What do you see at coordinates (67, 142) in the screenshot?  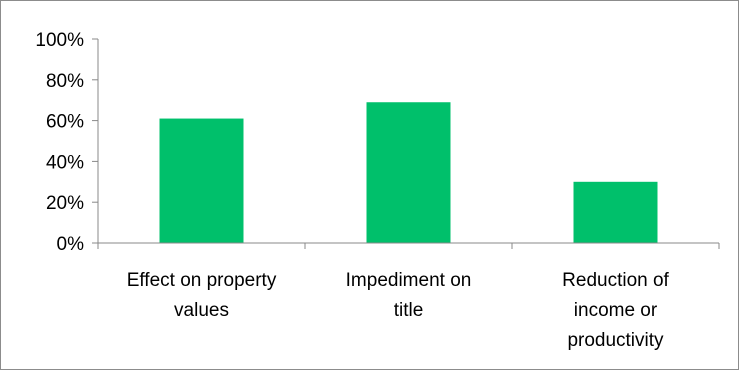 I see `y-axis: 0% 20% 40% 60% 80% 100%` at bounding box center [67, 142].